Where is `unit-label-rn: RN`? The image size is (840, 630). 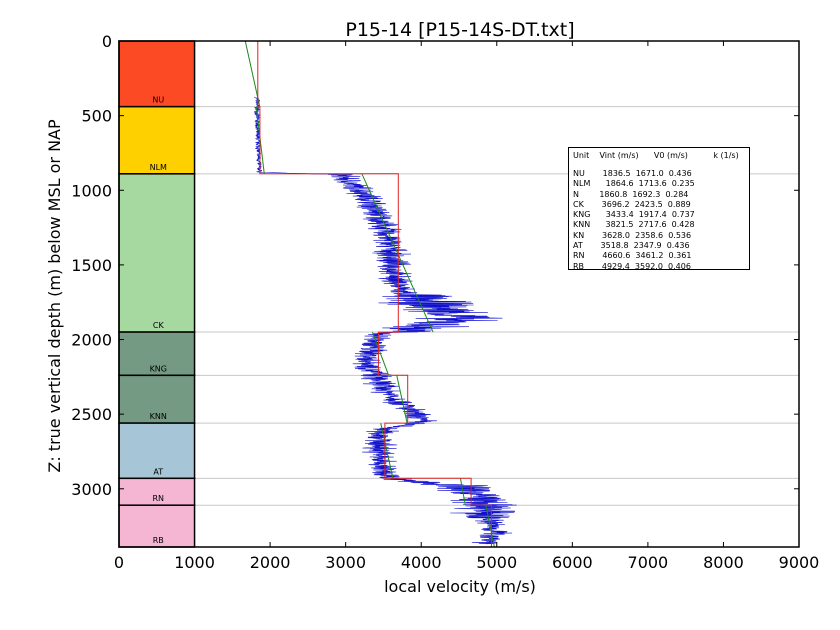 unit-label-rn: RN is located at coordinates (159, 498).